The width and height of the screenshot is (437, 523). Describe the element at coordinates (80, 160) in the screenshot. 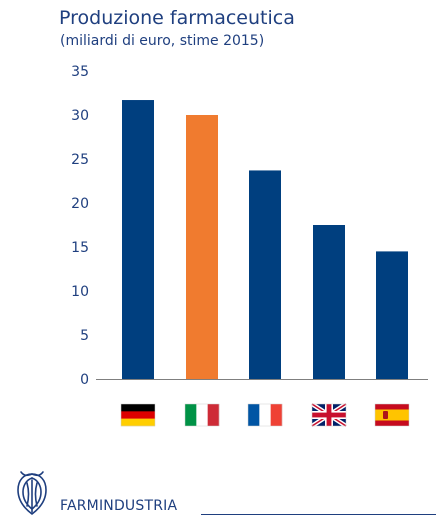

I see `y-tick-label: 25` at that location.